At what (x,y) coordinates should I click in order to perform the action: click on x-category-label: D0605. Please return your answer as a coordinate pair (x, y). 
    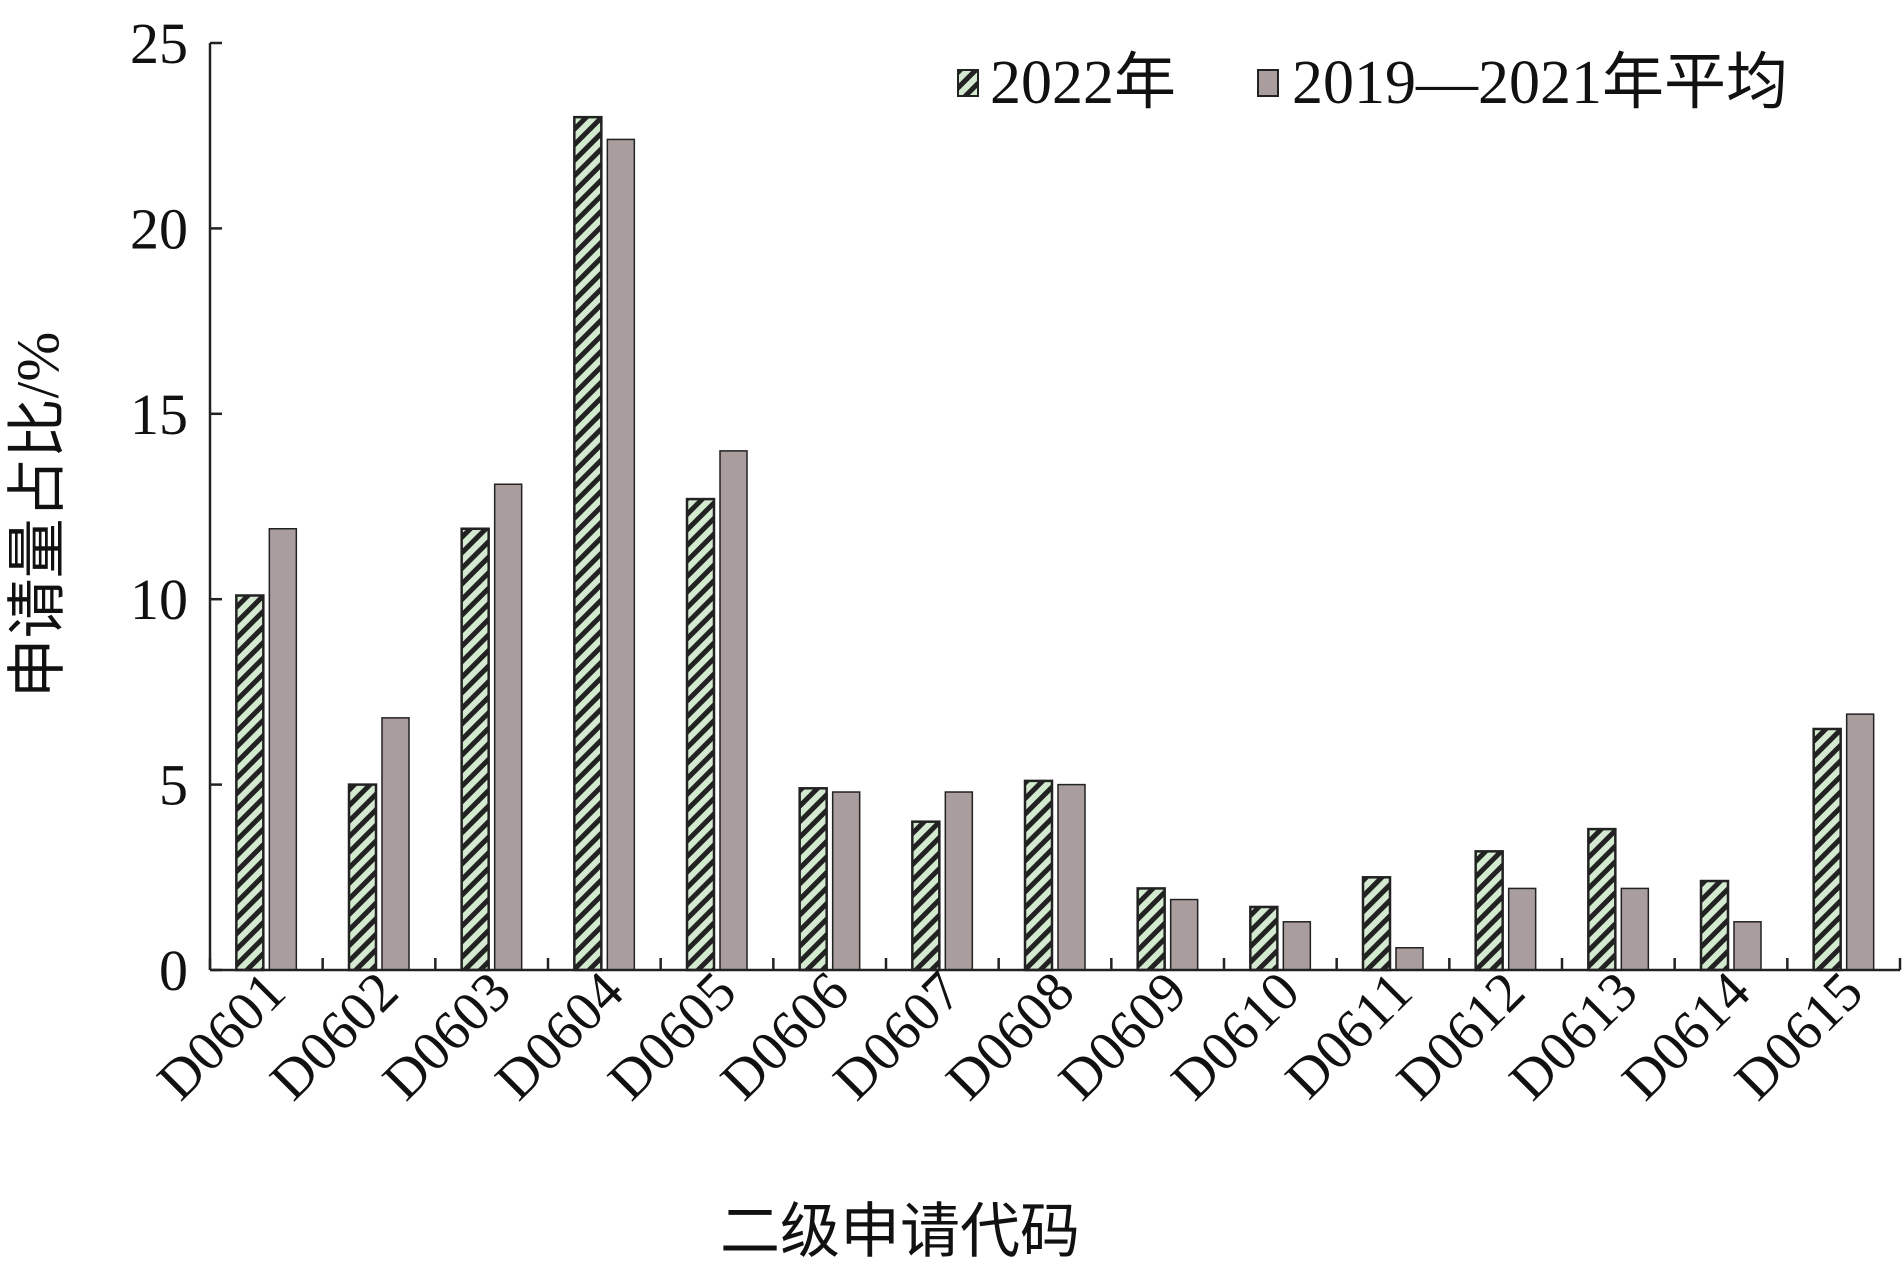
    Looking at the image, I should click on (673, 1036).